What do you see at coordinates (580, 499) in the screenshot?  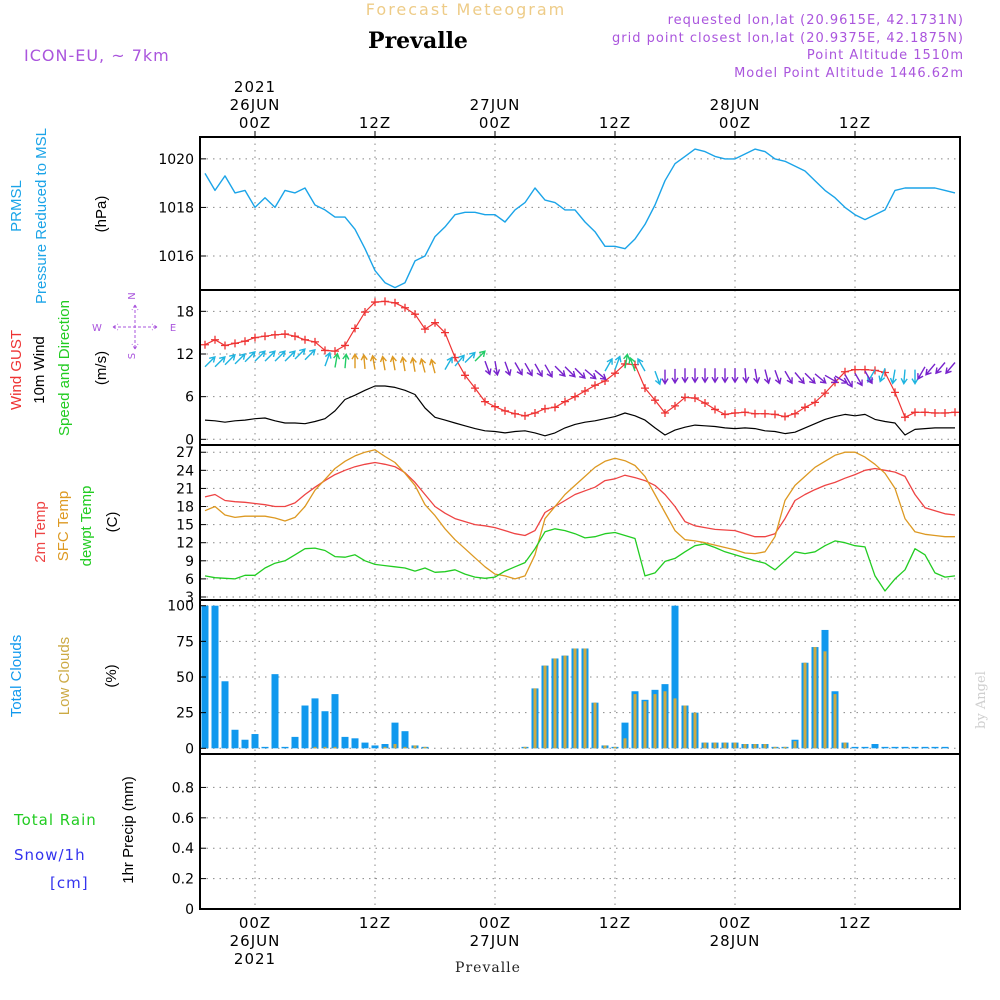 I see `temp-2m-line` at bounding box center [580, 499].